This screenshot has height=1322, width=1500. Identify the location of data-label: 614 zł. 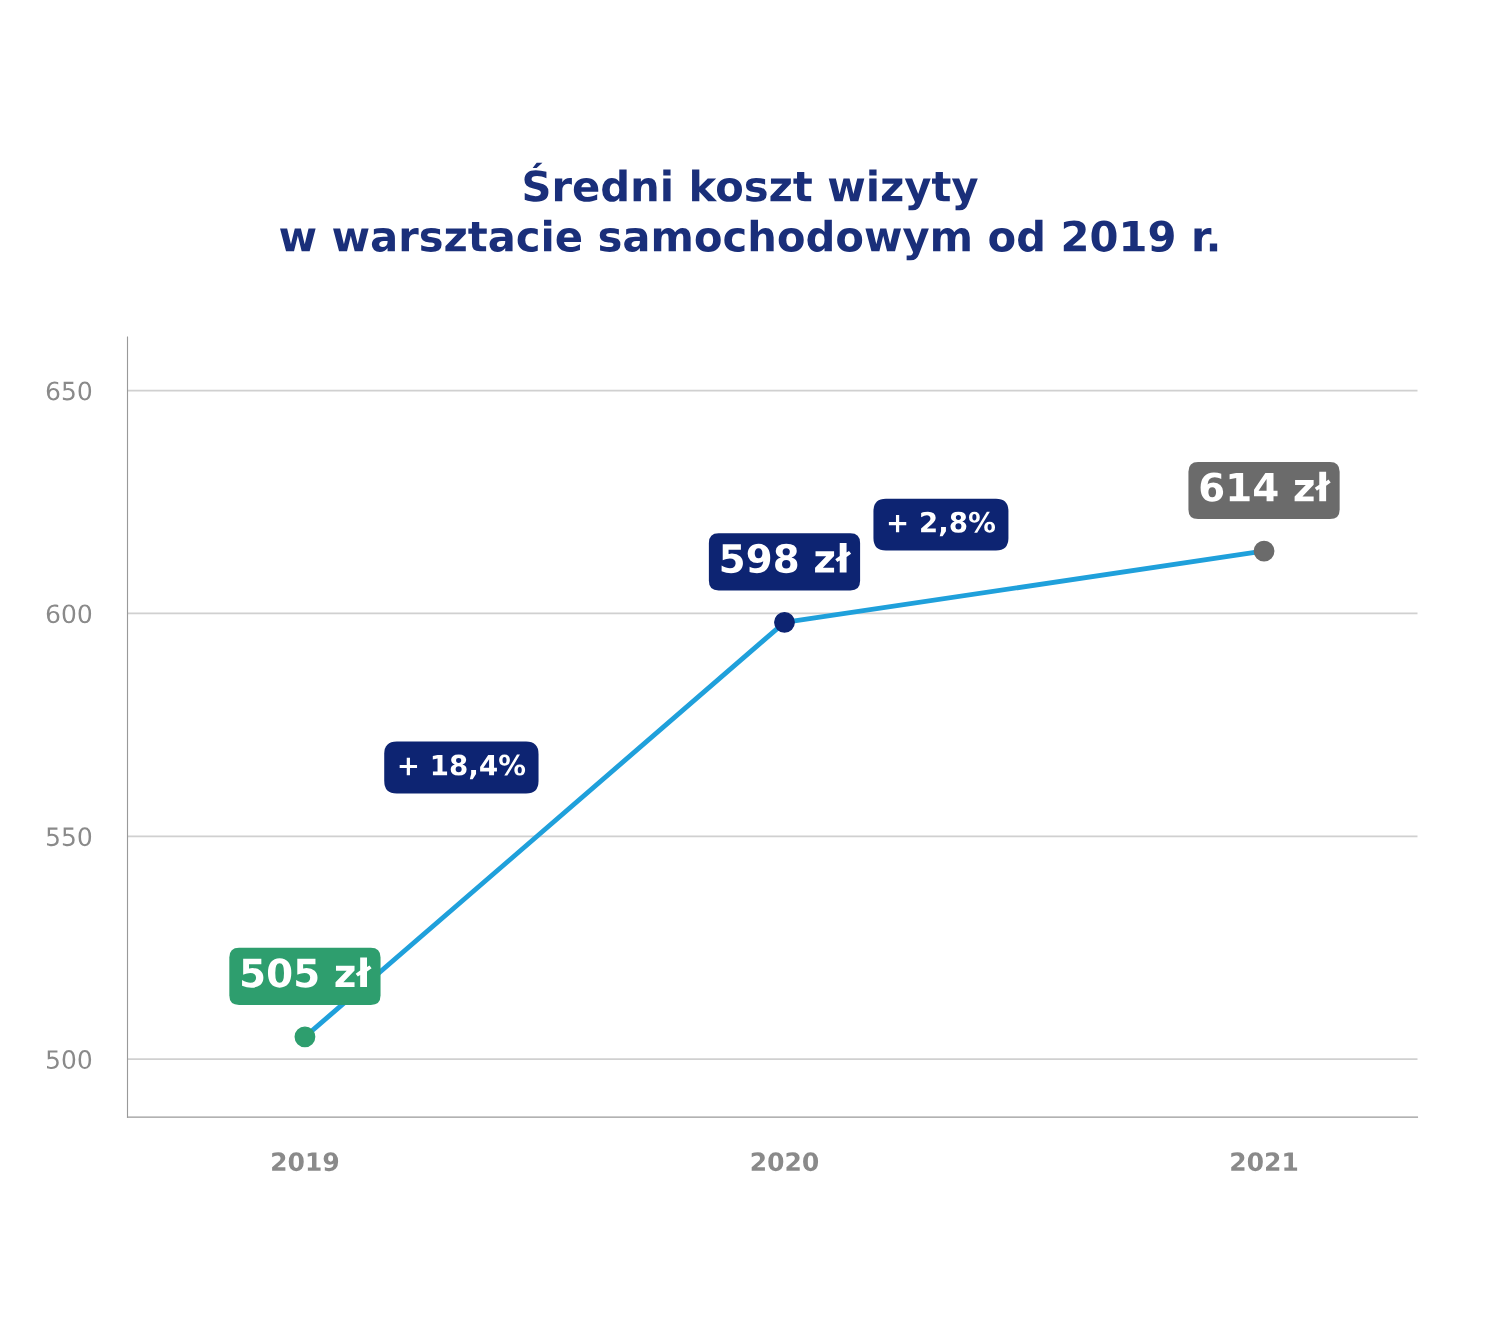
(1265, 486).